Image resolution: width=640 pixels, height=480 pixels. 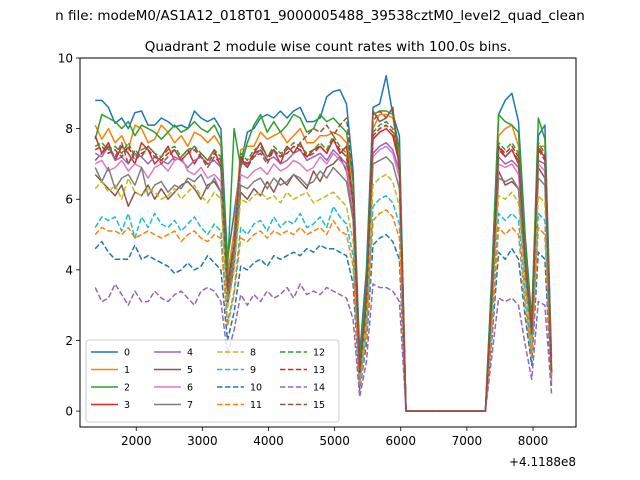 What do you see at coordinates (69, 412) in the screenshot?
I see `y-tick-label: 0` at bounding box center [69, 412].